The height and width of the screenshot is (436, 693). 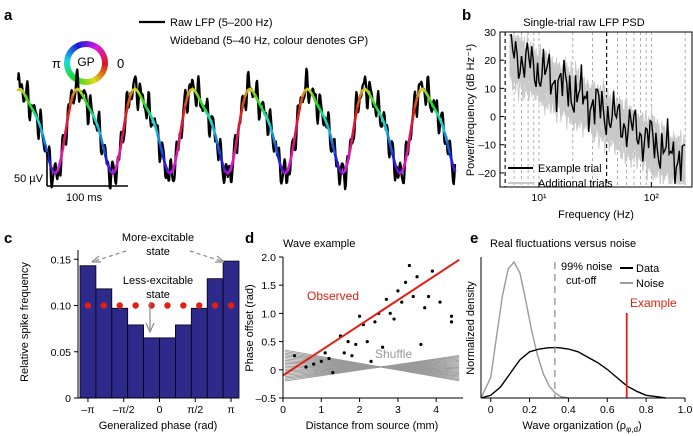 I want to click on scatter-x-tick-label: 0, so click(x=283, y=410).